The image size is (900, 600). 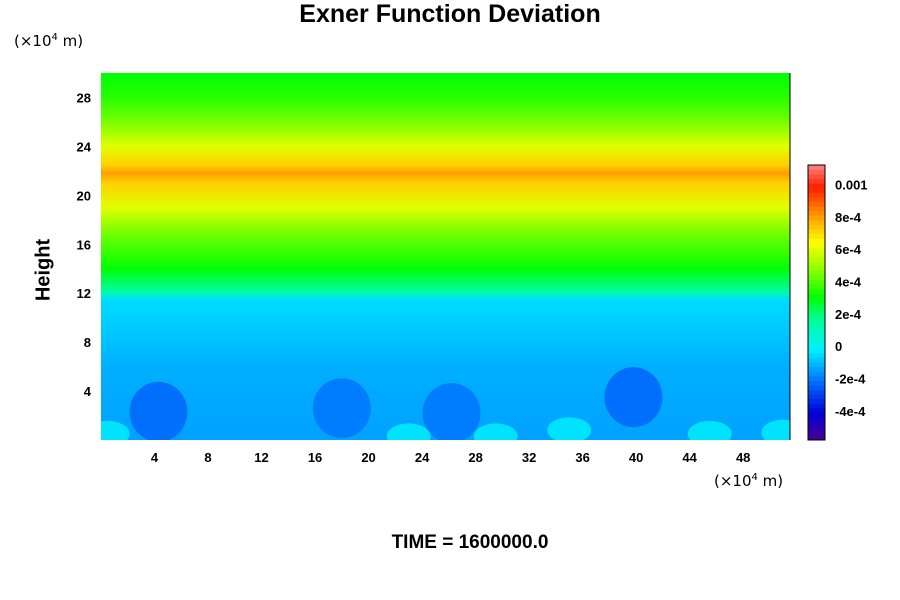 I want to click on x-tick-label: 24, so click(x=422, y=457).